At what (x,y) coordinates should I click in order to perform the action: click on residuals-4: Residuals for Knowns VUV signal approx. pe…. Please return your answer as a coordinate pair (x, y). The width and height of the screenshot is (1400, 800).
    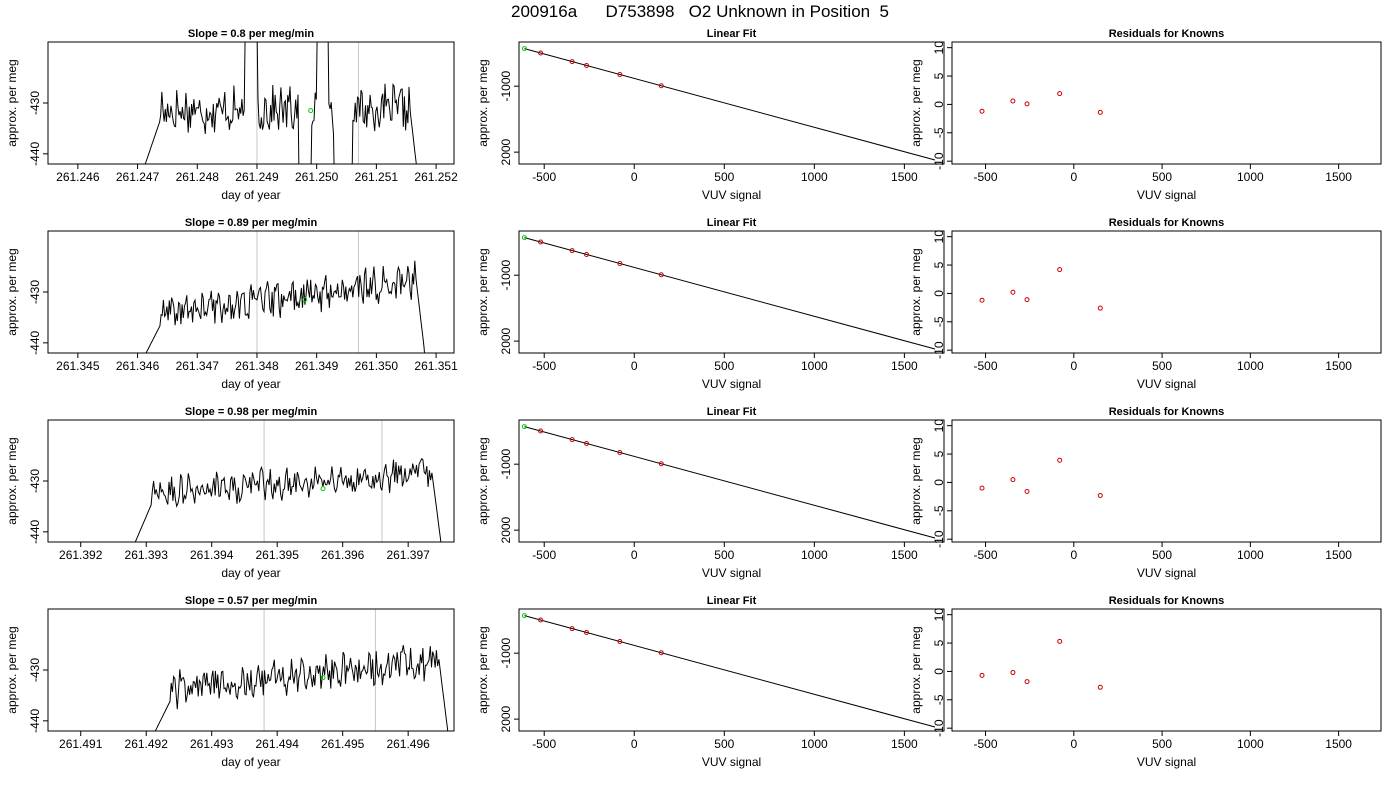
    Looking at the image, I should click on (1145, 682).